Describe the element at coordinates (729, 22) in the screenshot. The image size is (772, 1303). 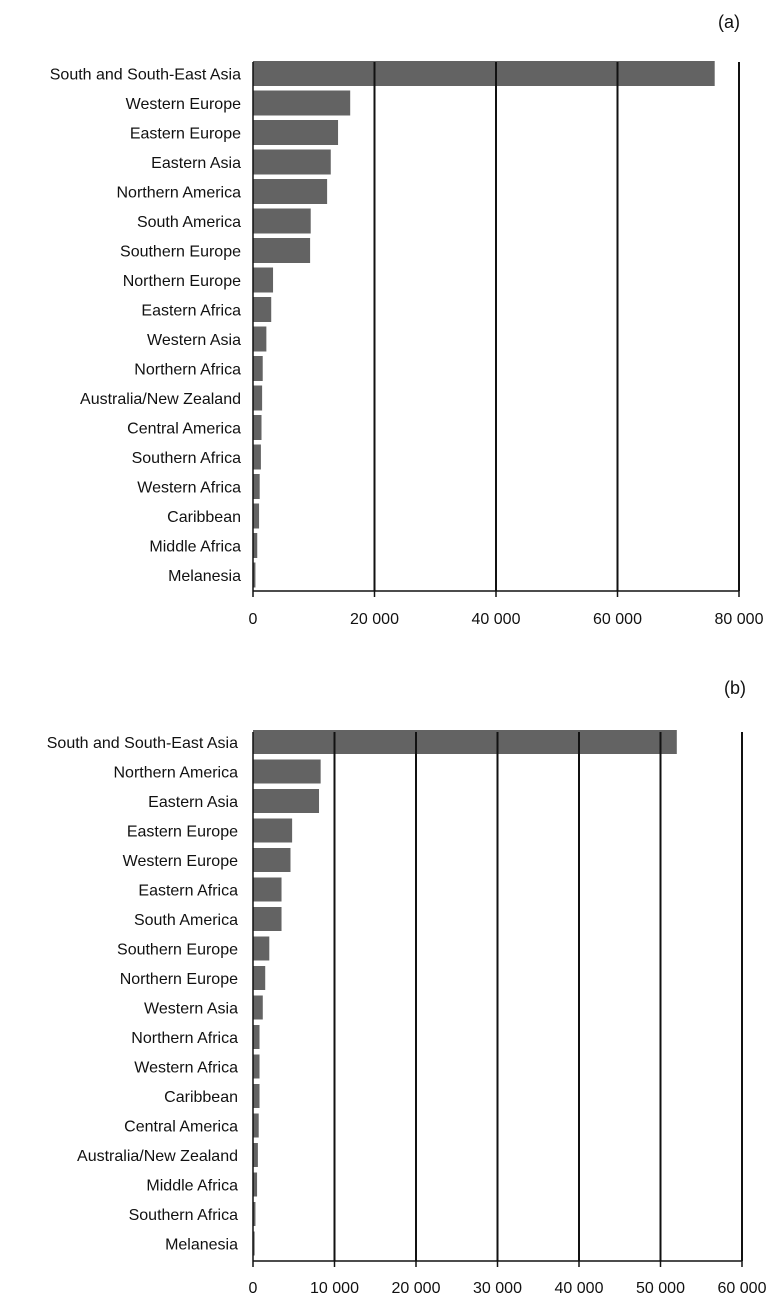
I see `panel-label-a: (a)` at that location.